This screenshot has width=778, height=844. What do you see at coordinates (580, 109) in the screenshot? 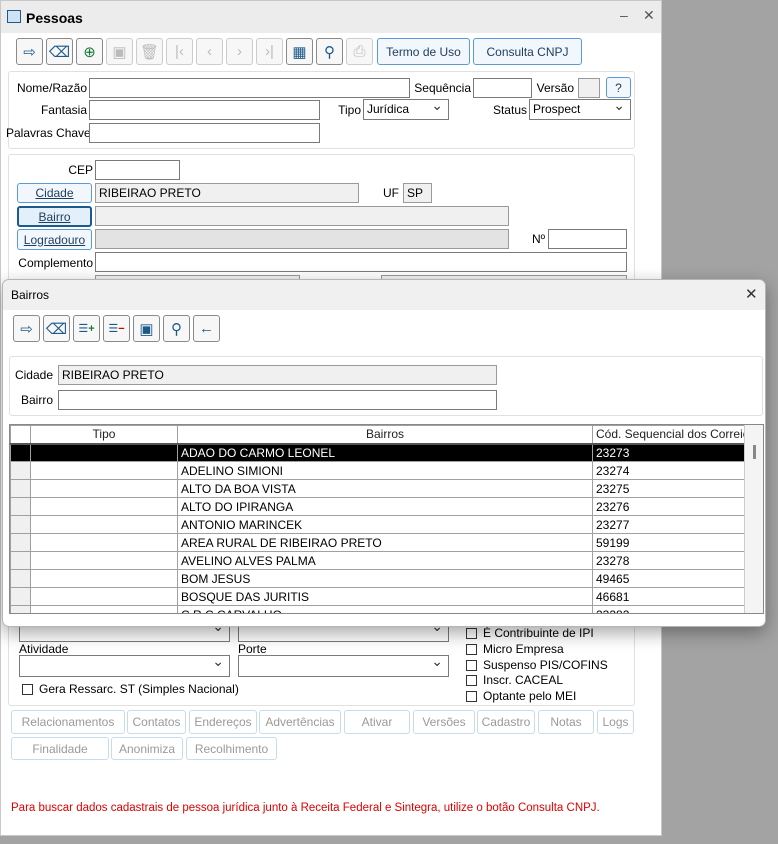
I see `status-select: Prospect` at bounding box center [580, 109].